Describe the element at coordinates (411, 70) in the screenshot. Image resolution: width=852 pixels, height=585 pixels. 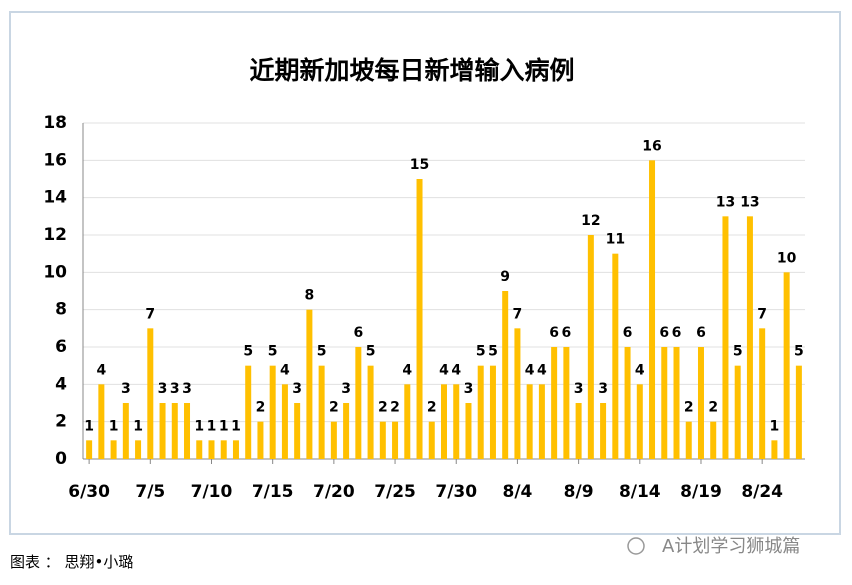
I see `chart-title: 近期新加坡每日新增输入病例` at that location.